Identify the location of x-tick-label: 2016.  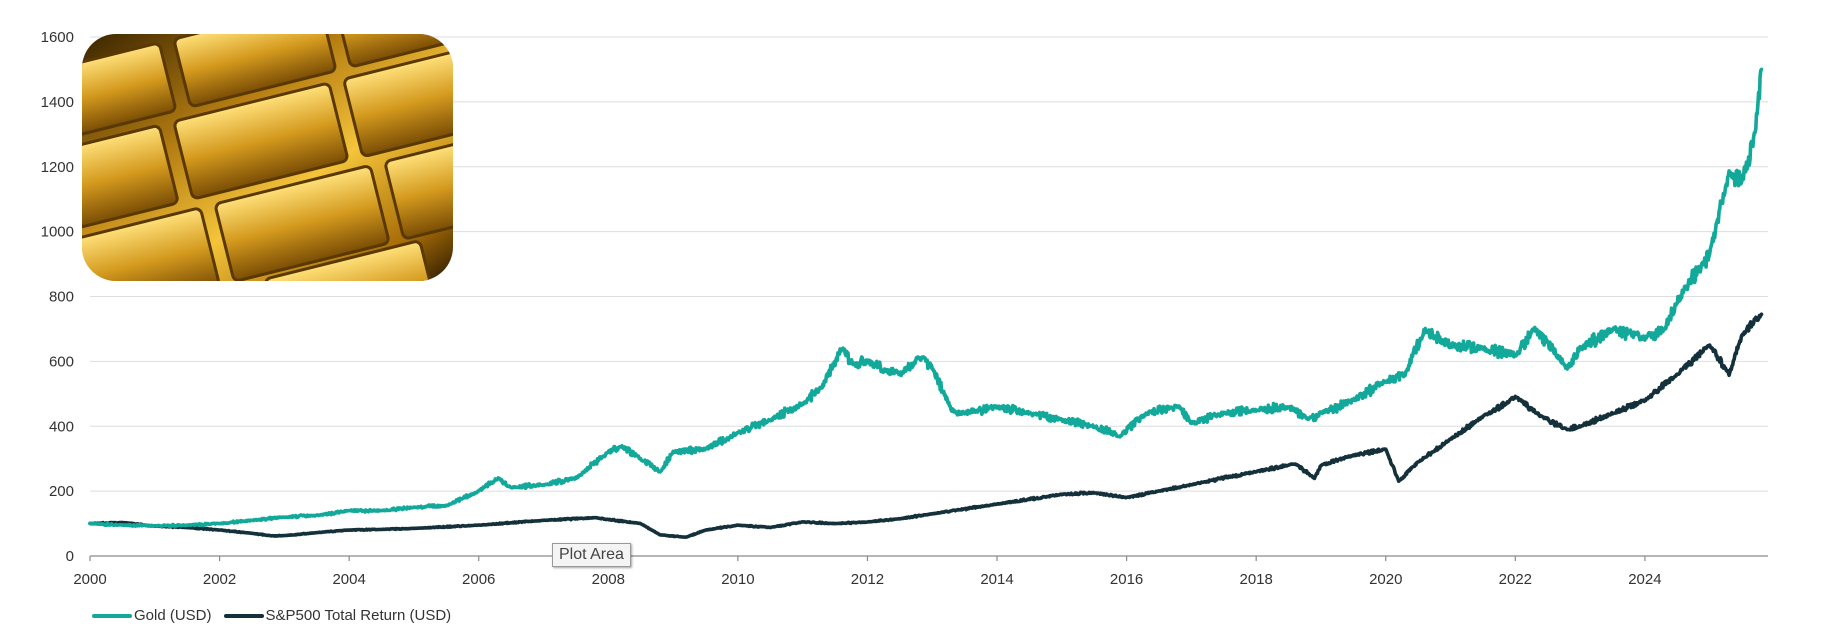
(1126, 579).